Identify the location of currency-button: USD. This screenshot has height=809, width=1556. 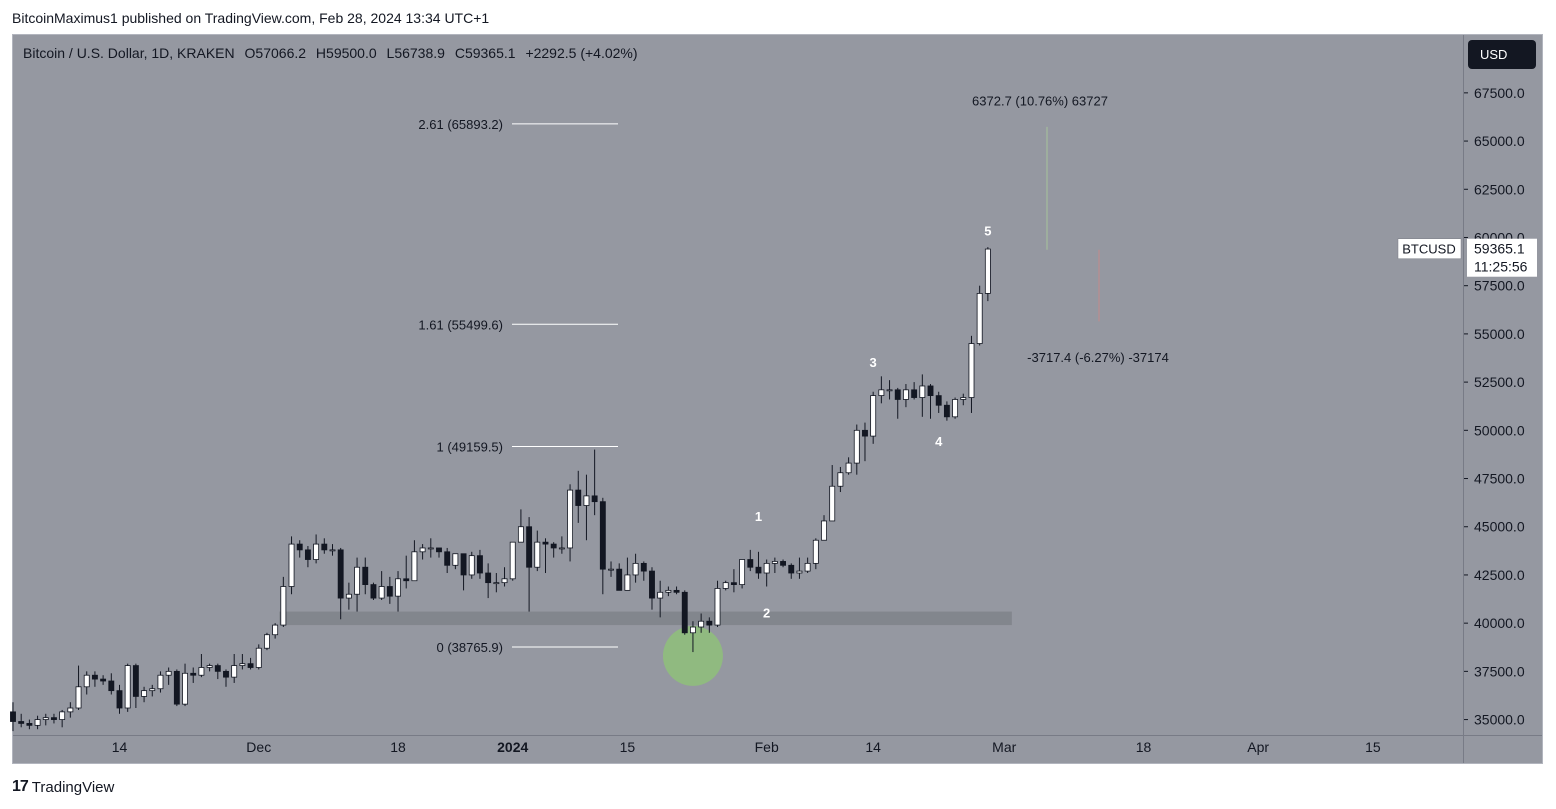
(1502, 54).